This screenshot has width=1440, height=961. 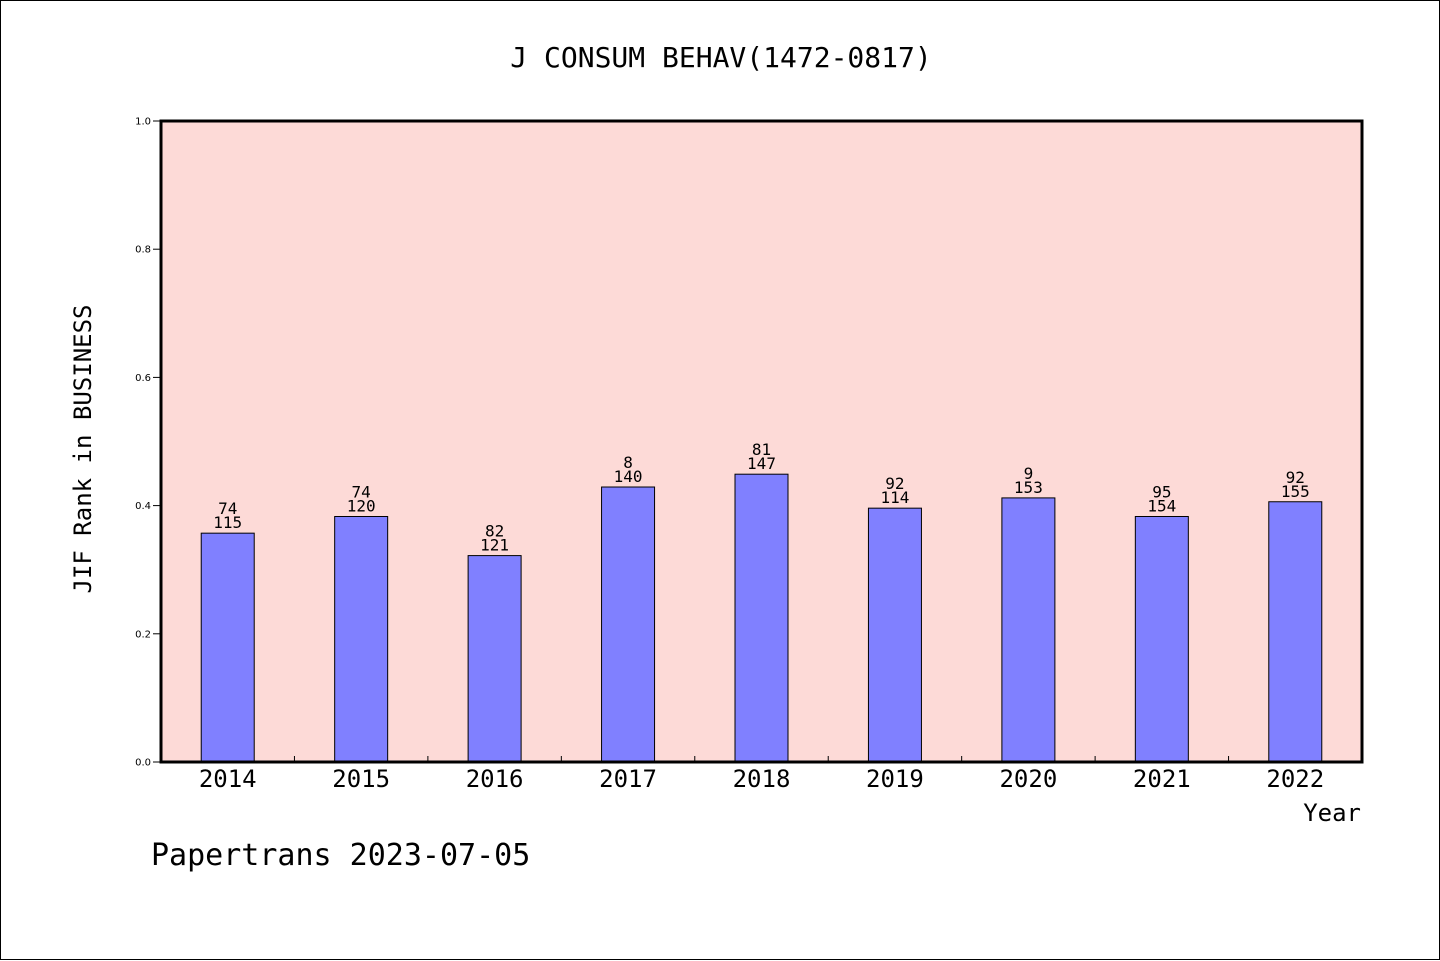 I want to click on x-tick-label: 2014, so click(x=228, y=779).